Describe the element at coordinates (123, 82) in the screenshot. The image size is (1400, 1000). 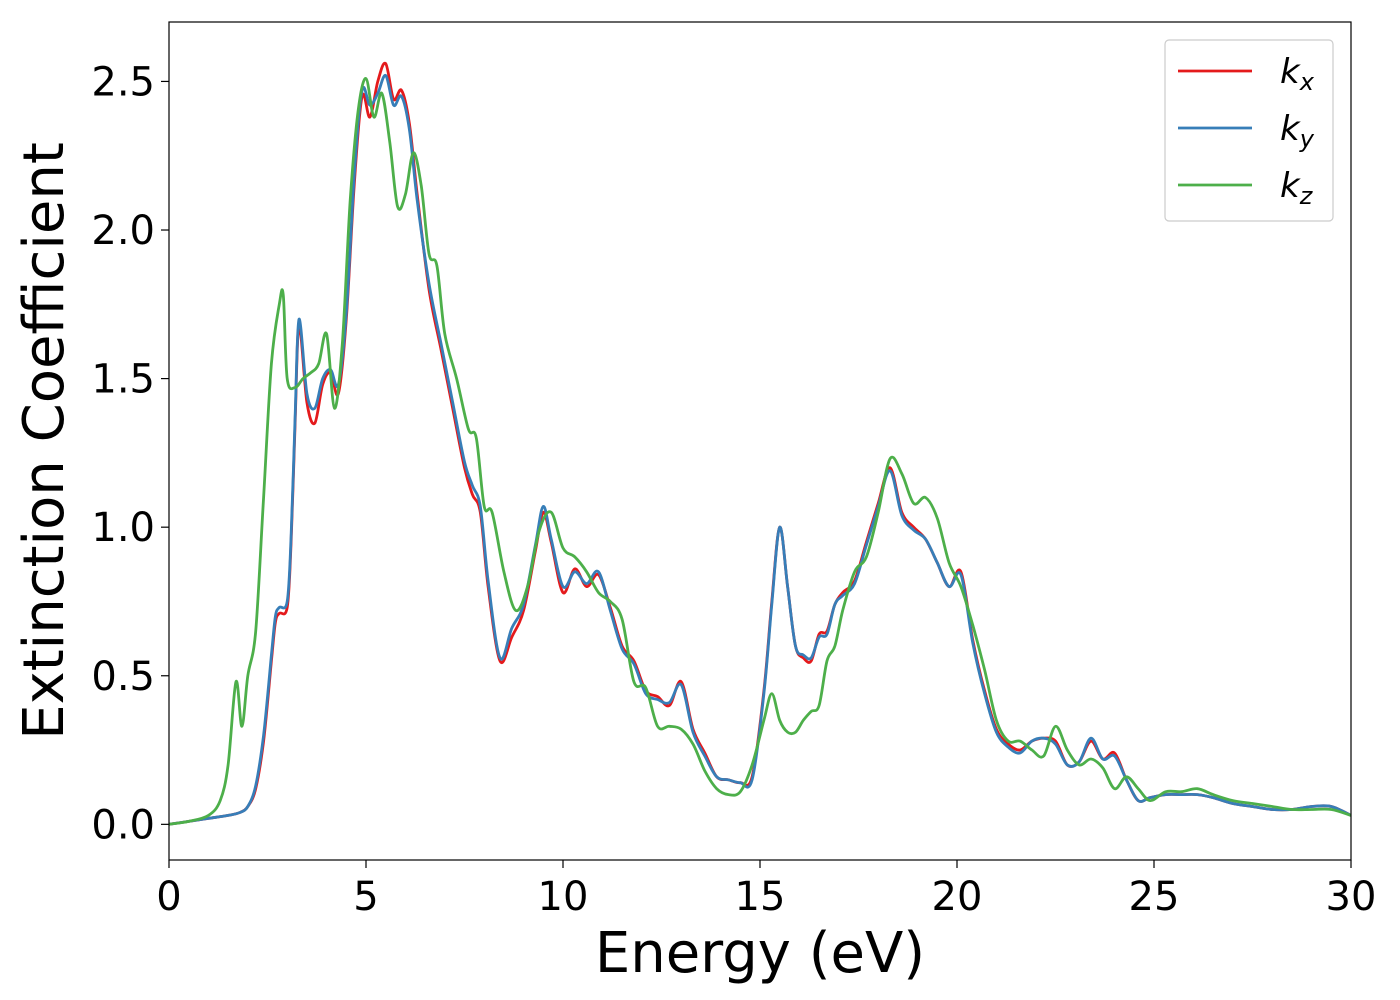
I see `y-tick-label: 2.5` at that location.